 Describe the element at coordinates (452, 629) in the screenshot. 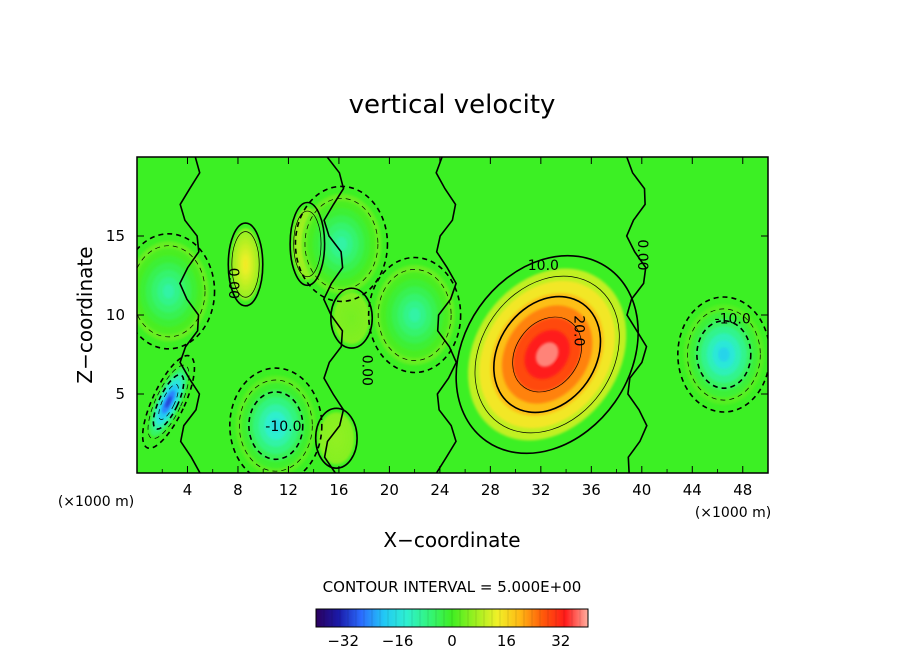

I see `colorbar: −32 −16 0 16 32` at that location.